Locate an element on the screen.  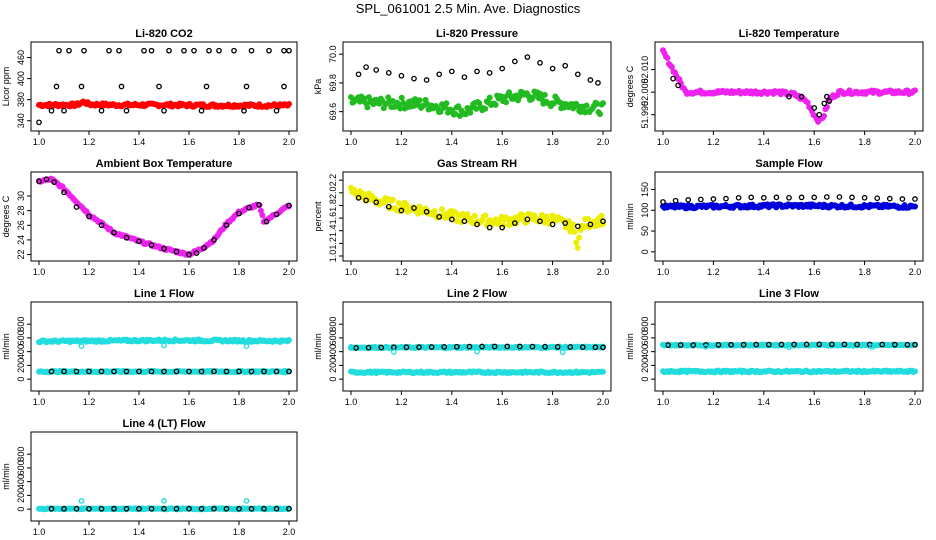
x-tick-label: 1.2 is located at coordinates (401, 142).